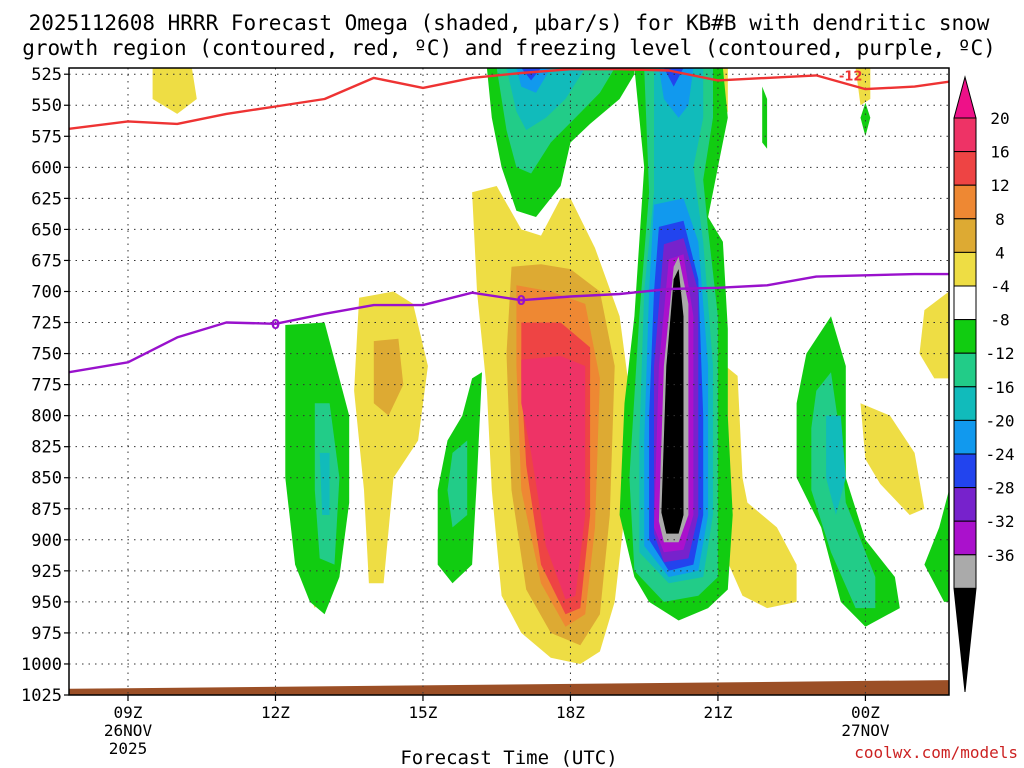  I want to click on terrain-ground, so click(509, 687).